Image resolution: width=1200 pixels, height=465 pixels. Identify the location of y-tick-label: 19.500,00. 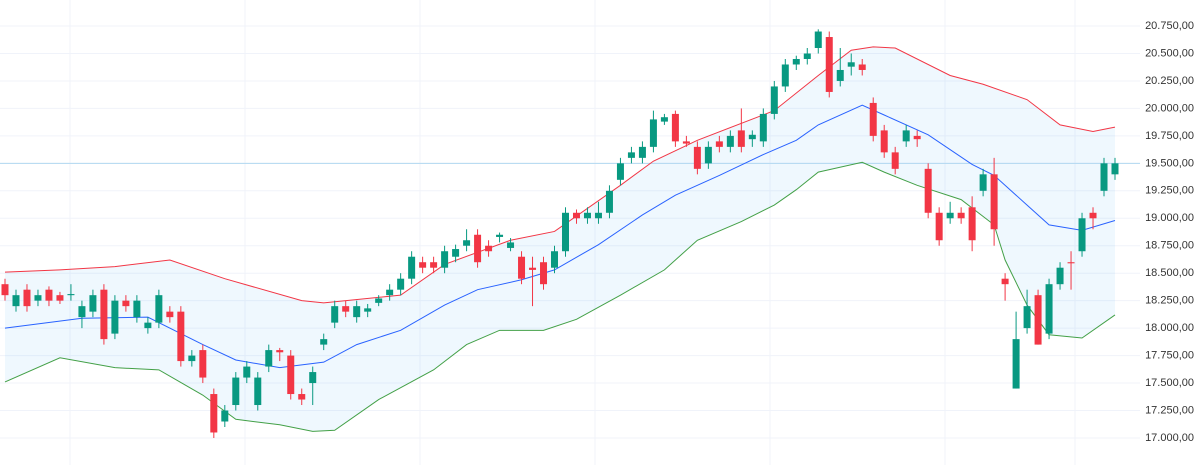
(1169, 163).